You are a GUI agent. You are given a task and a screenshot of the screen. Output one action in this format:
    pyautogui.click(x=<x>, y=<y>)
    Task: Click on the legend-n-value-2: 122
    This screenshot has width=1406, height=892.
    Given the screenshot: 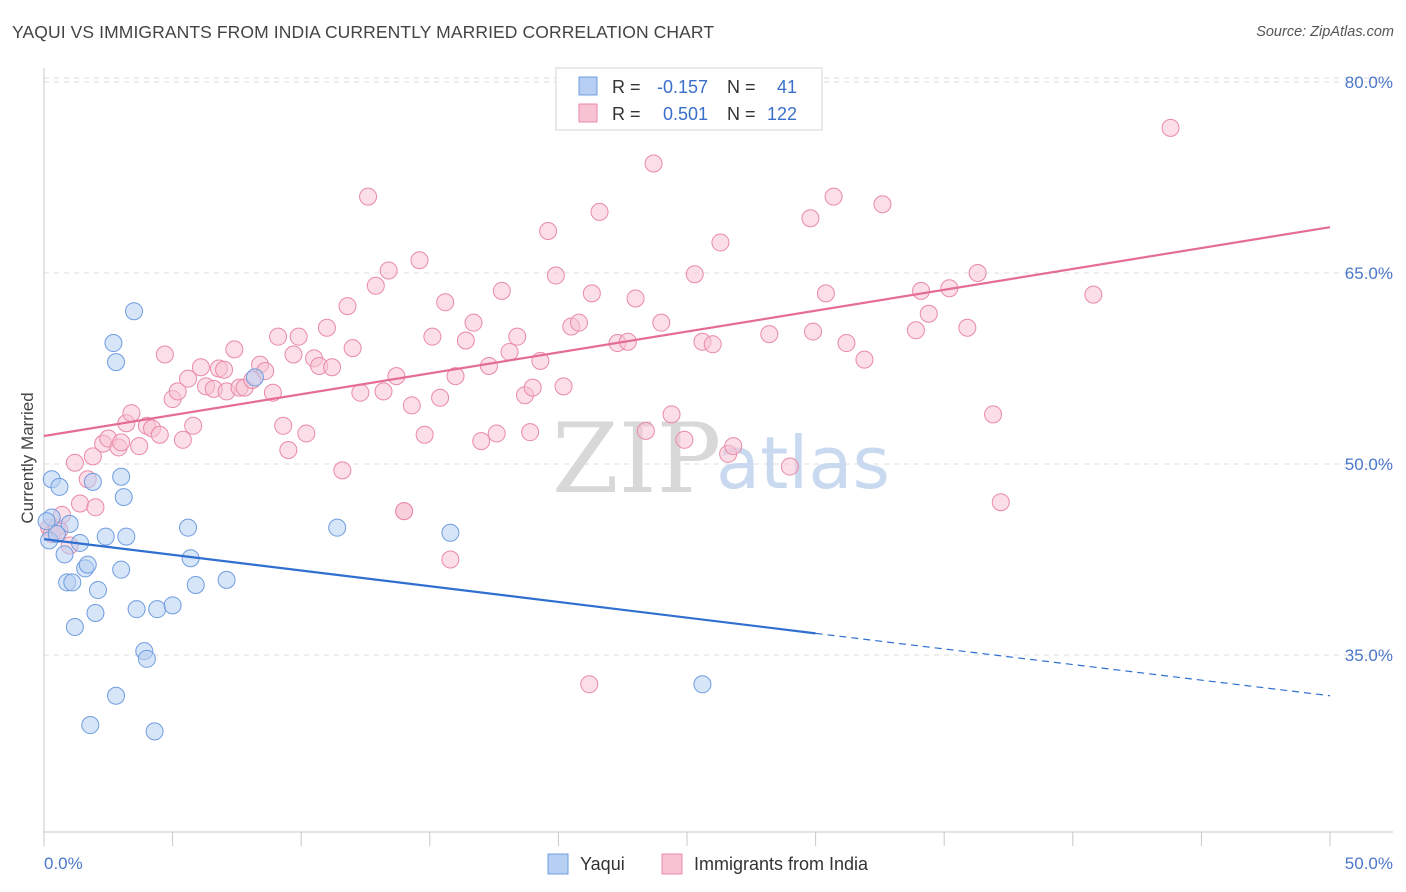 What is the action you would take?
    pyautogui.click(x=782, y=114)
    